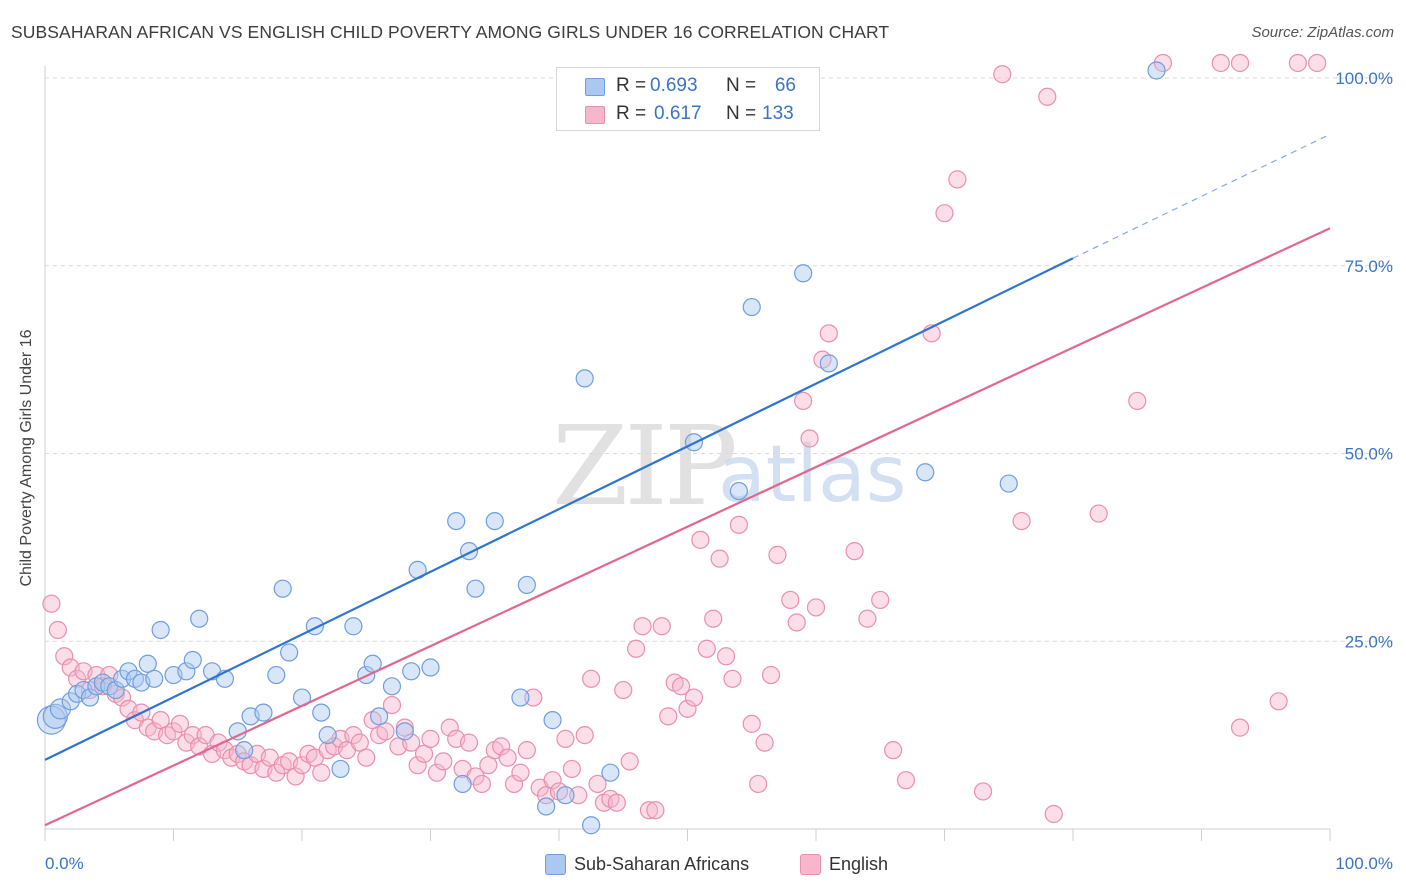 This screenshot has height=892, width=1406. I want to click on legend: Sub-Saharan Africans English, so click(703, 865).